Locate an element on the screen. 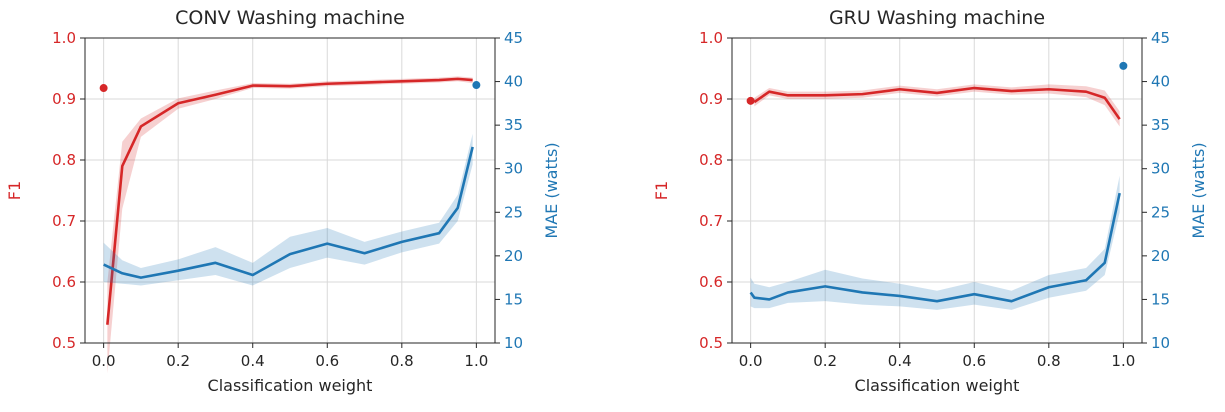  f1-line is located at coordinates (937, 103).